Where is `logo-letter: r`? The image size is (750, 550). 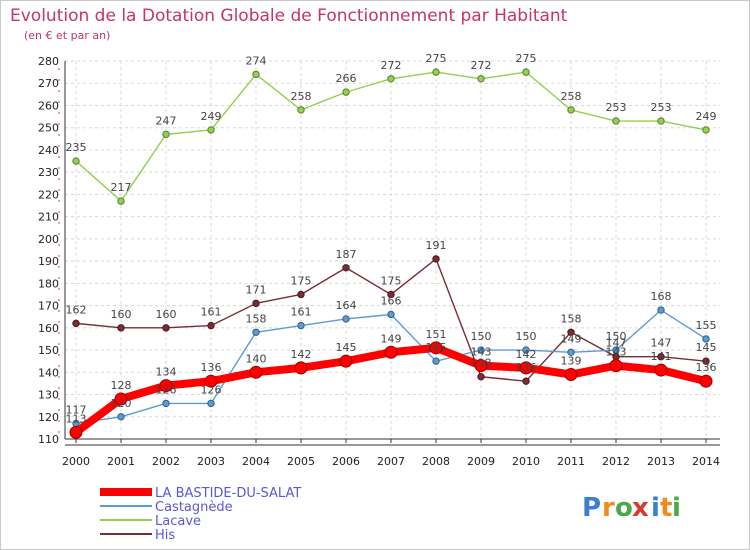
logo-letter: r is located at coordinates (608, 508).